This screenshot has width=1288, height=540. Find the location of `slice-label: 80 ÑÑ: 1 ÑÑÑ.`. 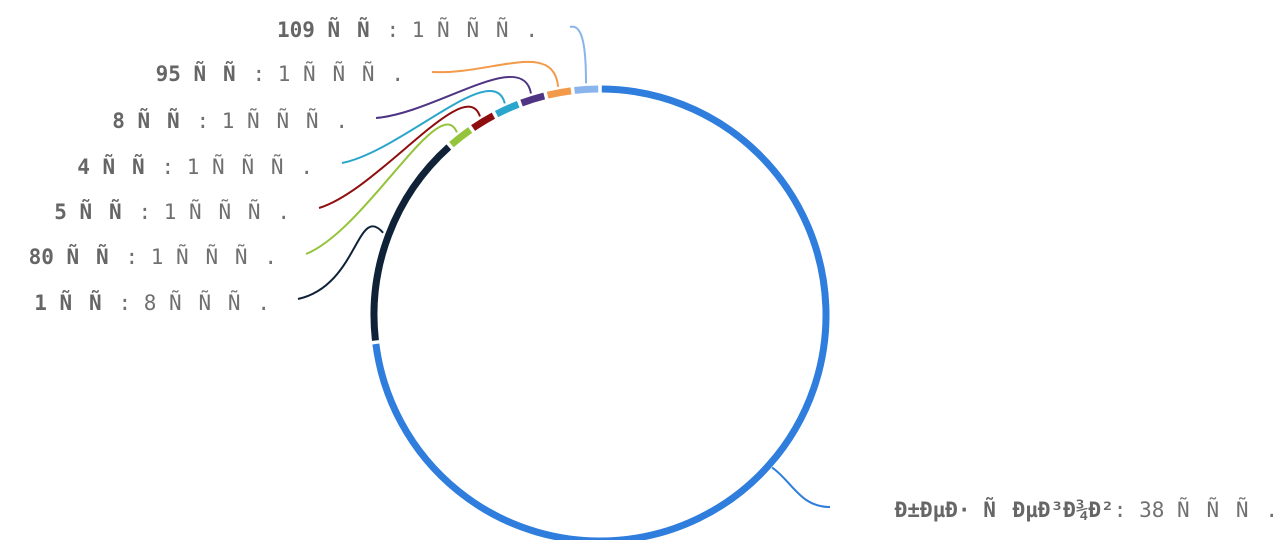

slice-label: 80 ÑÑ: 1 ÑÑÑ. is located at coordinates (153, 256).